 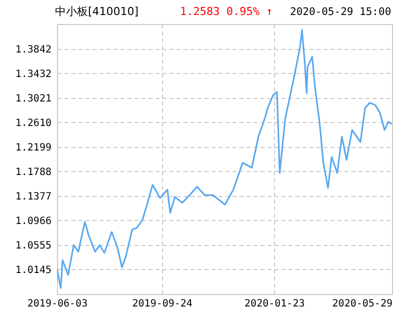 I want to click on y-tick-label: 1.0145, so click(x=33, y=270).